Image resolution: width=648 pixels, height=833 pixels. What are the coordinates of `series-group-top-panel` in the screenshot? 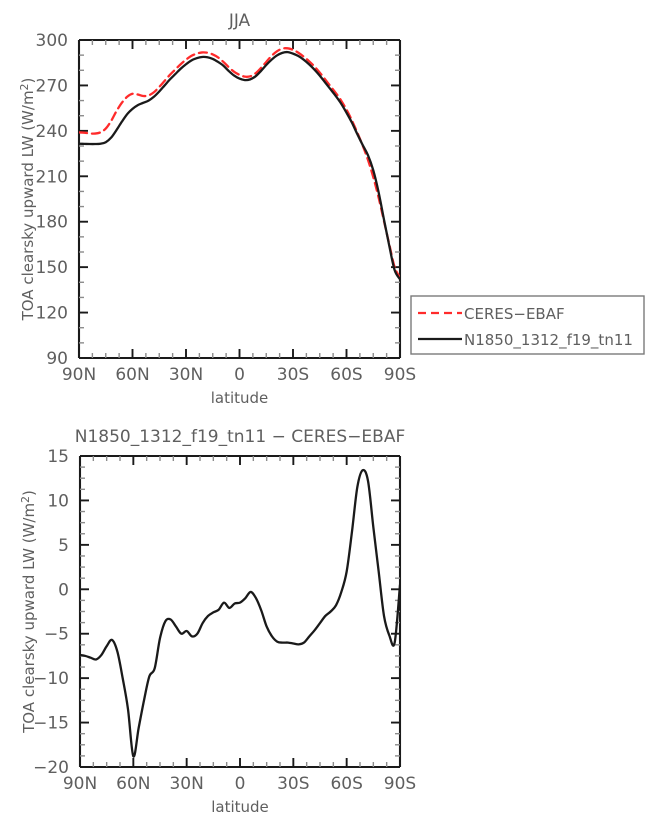 It's located at (239, 164).